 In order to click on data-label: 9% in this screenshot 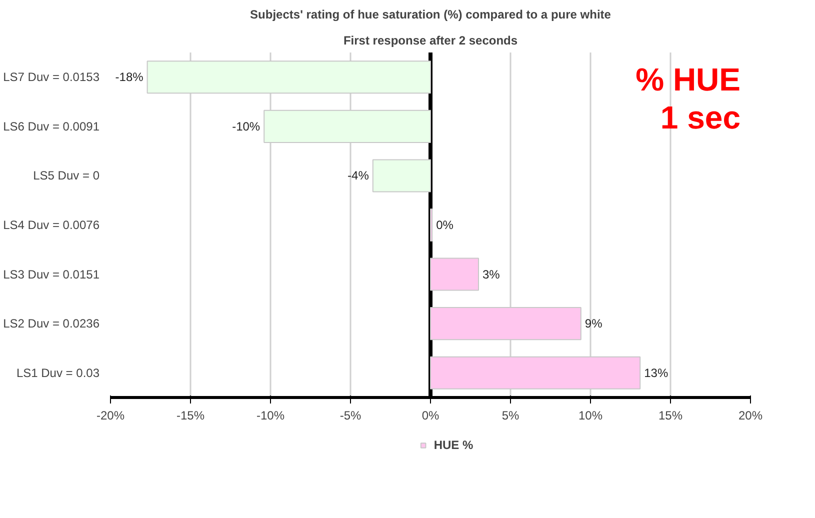, I will do `click(593, 323)`.